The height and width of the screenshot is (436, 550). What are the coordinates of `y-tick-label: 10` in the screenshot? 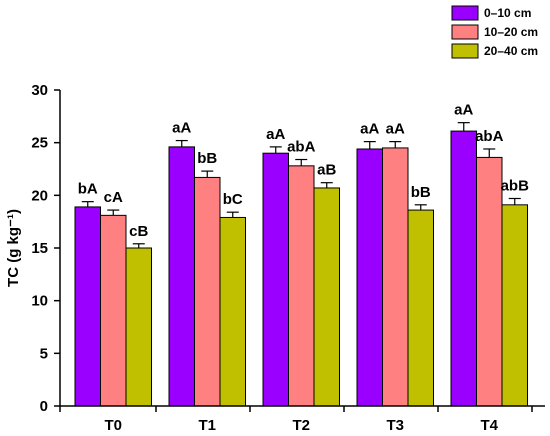 It's located at (39, 301).